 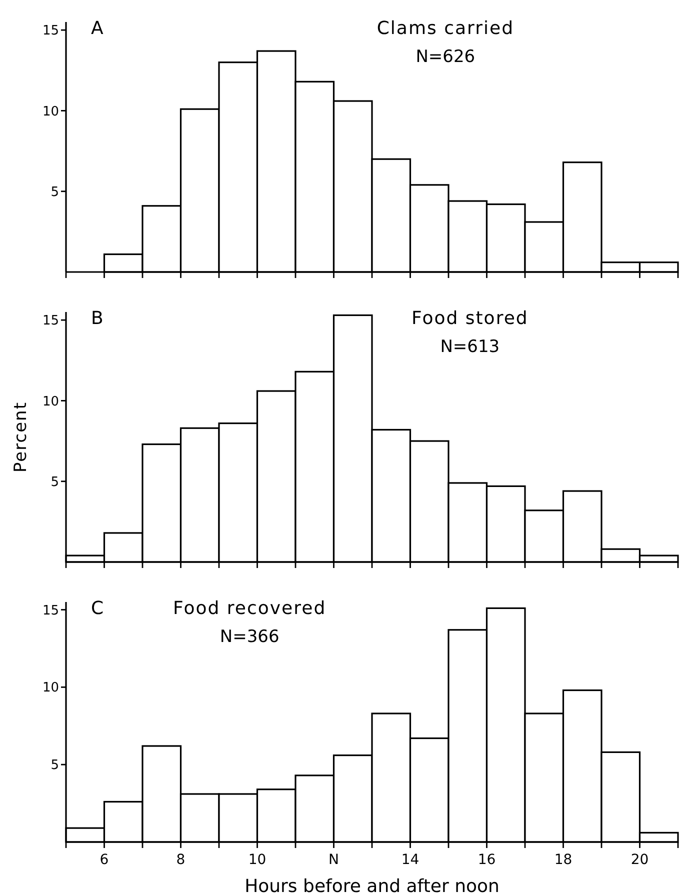 What do you see at coordinates (470, 318) in the screenshot?
I see `chart-title: Food stored` at bounding box center [470, 318].